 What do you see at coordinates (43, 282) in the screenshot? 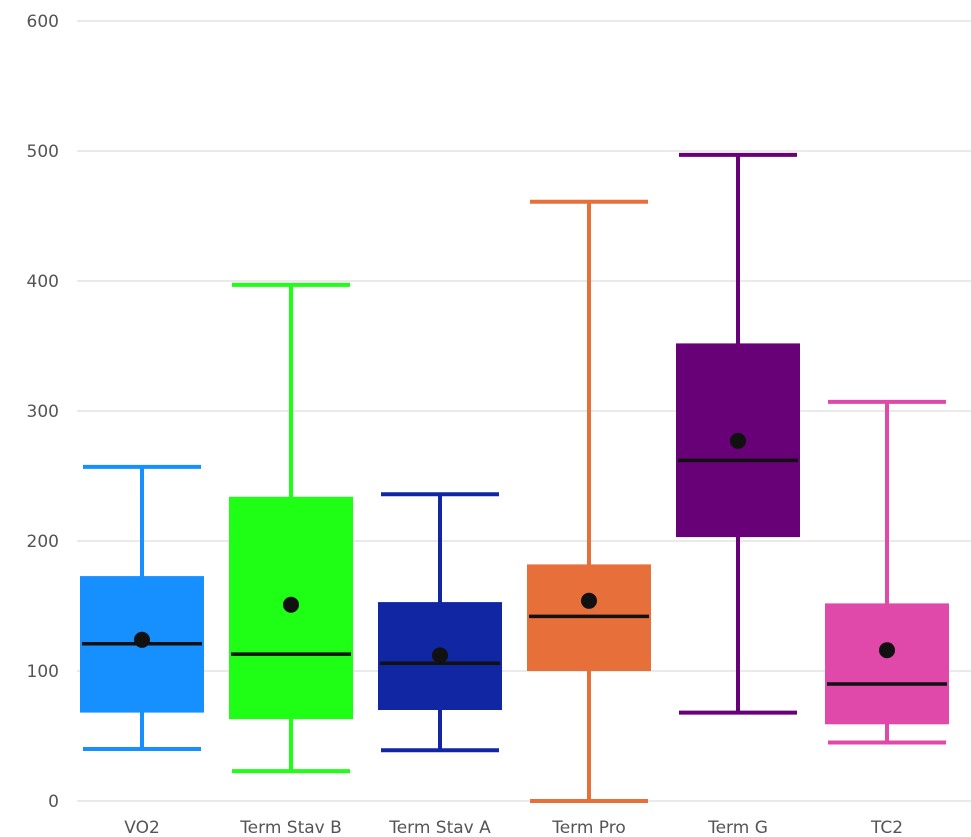
I see `y-tick-label: 400` at bounding box center [43, 282].